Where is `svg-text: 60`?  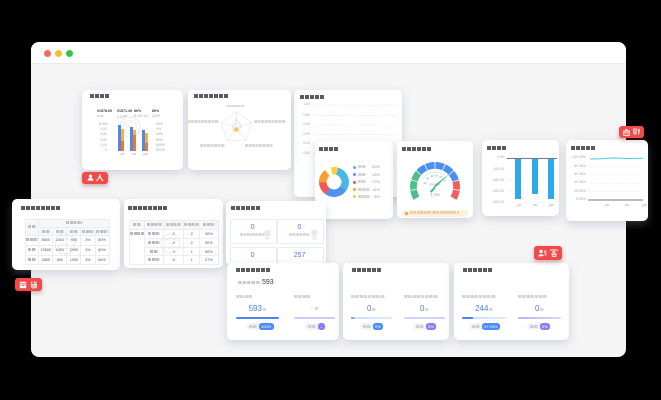 svg-text: 60 is located at coordinates (441, 177).